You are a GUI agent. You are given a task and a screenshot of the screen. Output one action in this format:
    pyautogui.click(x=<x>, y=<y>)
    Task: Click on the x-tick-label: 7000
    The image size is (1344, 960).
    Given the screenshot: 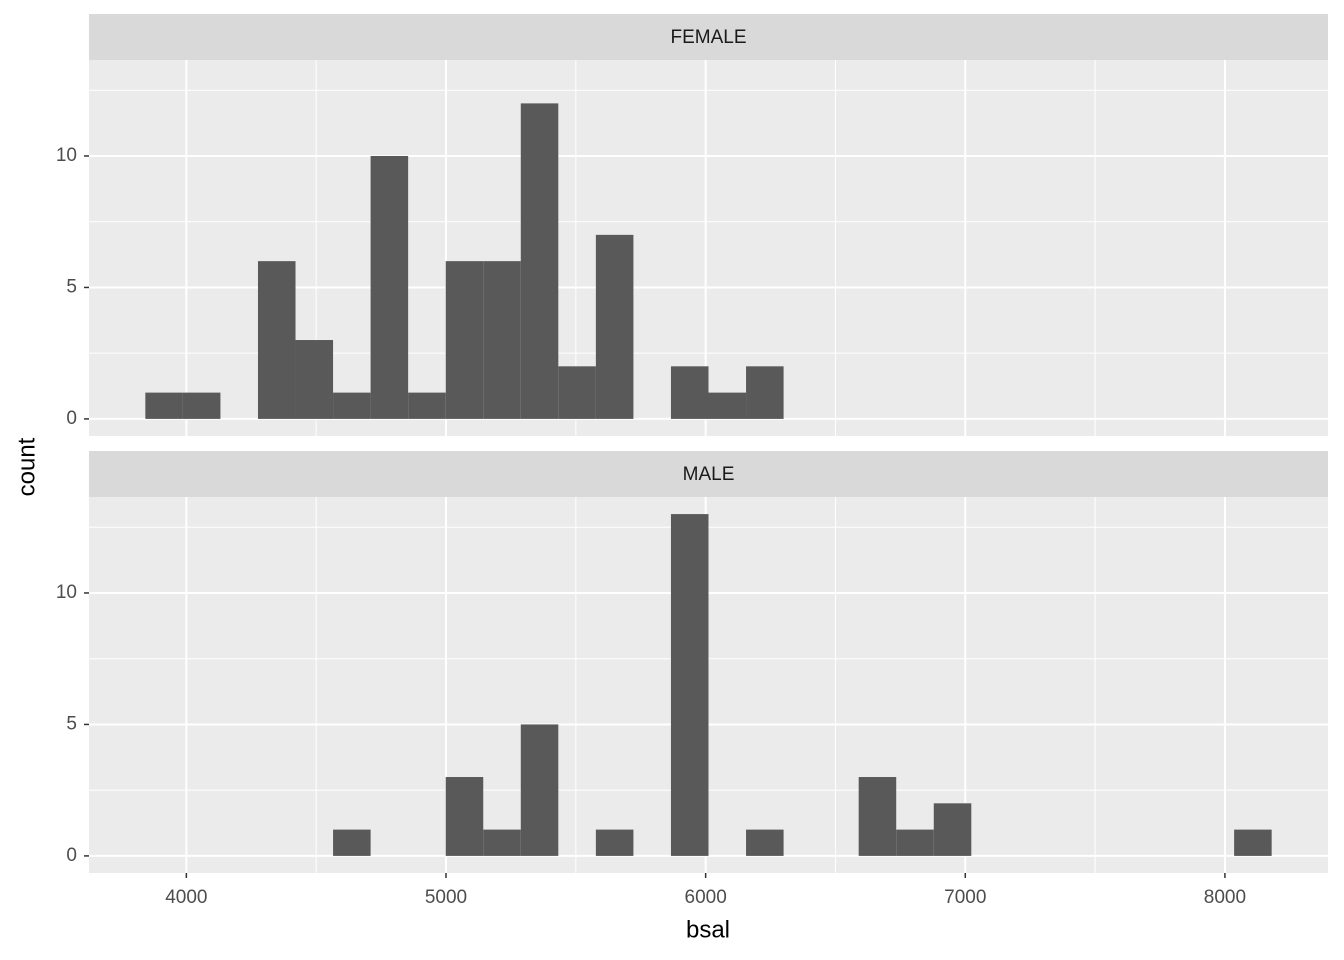 What is the action you would take?
    pyautogui.click(x=965, y=897)
    